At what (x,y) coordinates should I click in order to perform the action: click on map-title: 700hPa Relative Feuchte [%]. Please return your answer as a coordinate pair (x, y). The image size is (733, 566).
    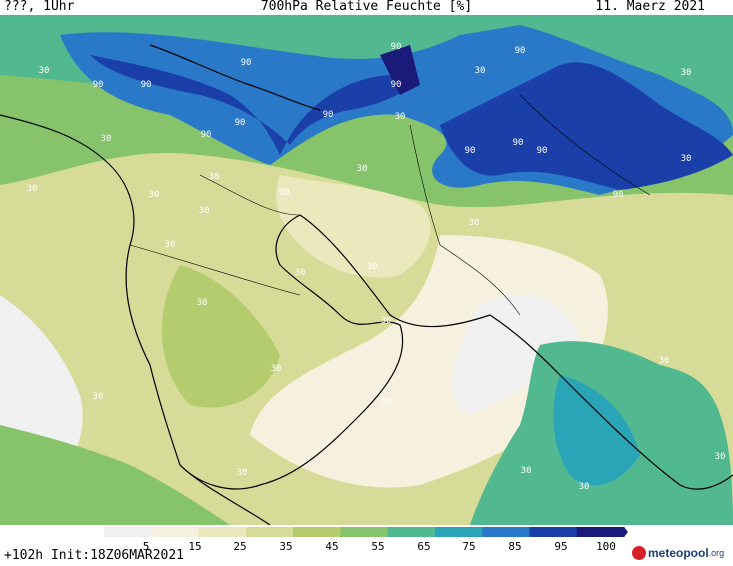
    Looking at the image, I should click on (366, 7).